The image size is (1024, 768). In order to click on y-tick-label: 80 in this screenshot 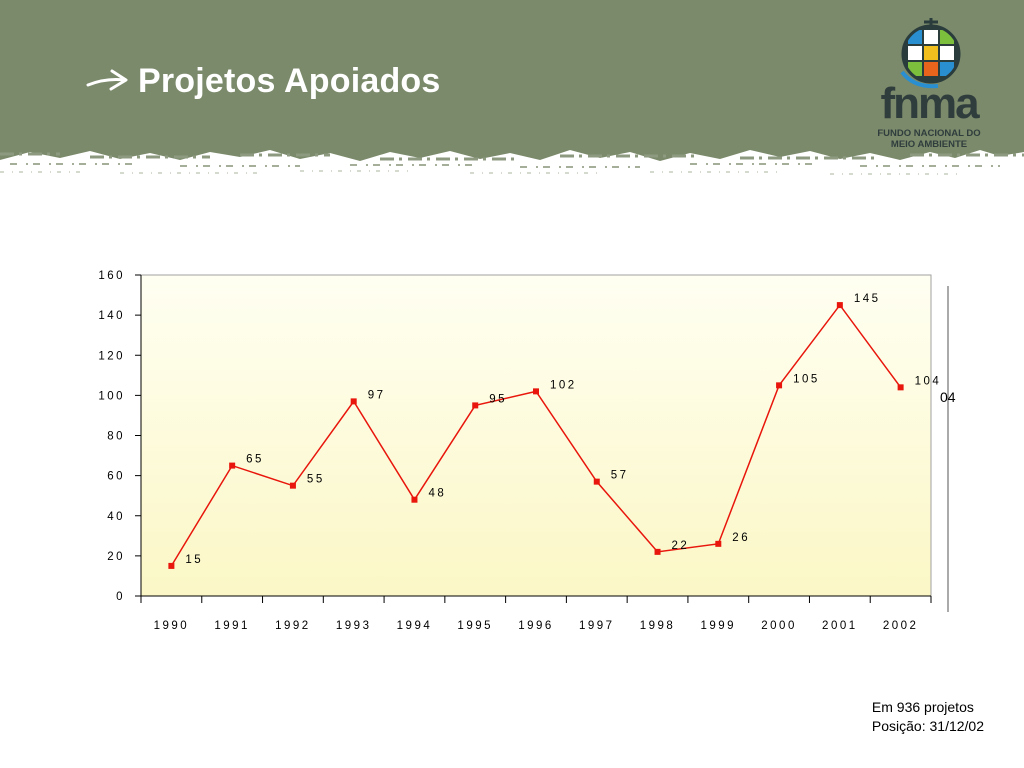, I will do `click(116, 437)`.